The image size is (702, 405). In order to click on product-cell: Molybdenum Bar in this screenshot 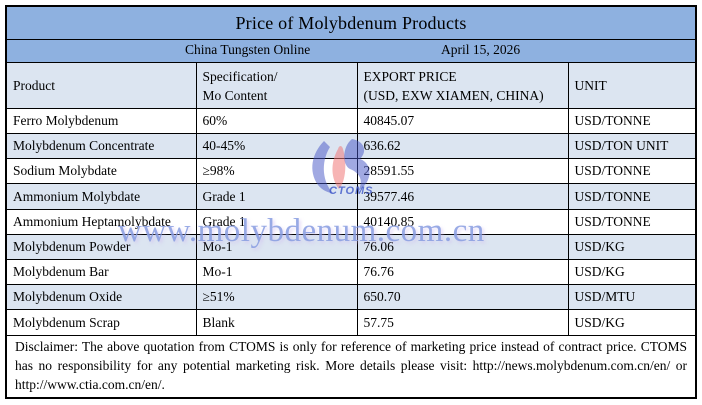, I will do `click(101, 272)`.